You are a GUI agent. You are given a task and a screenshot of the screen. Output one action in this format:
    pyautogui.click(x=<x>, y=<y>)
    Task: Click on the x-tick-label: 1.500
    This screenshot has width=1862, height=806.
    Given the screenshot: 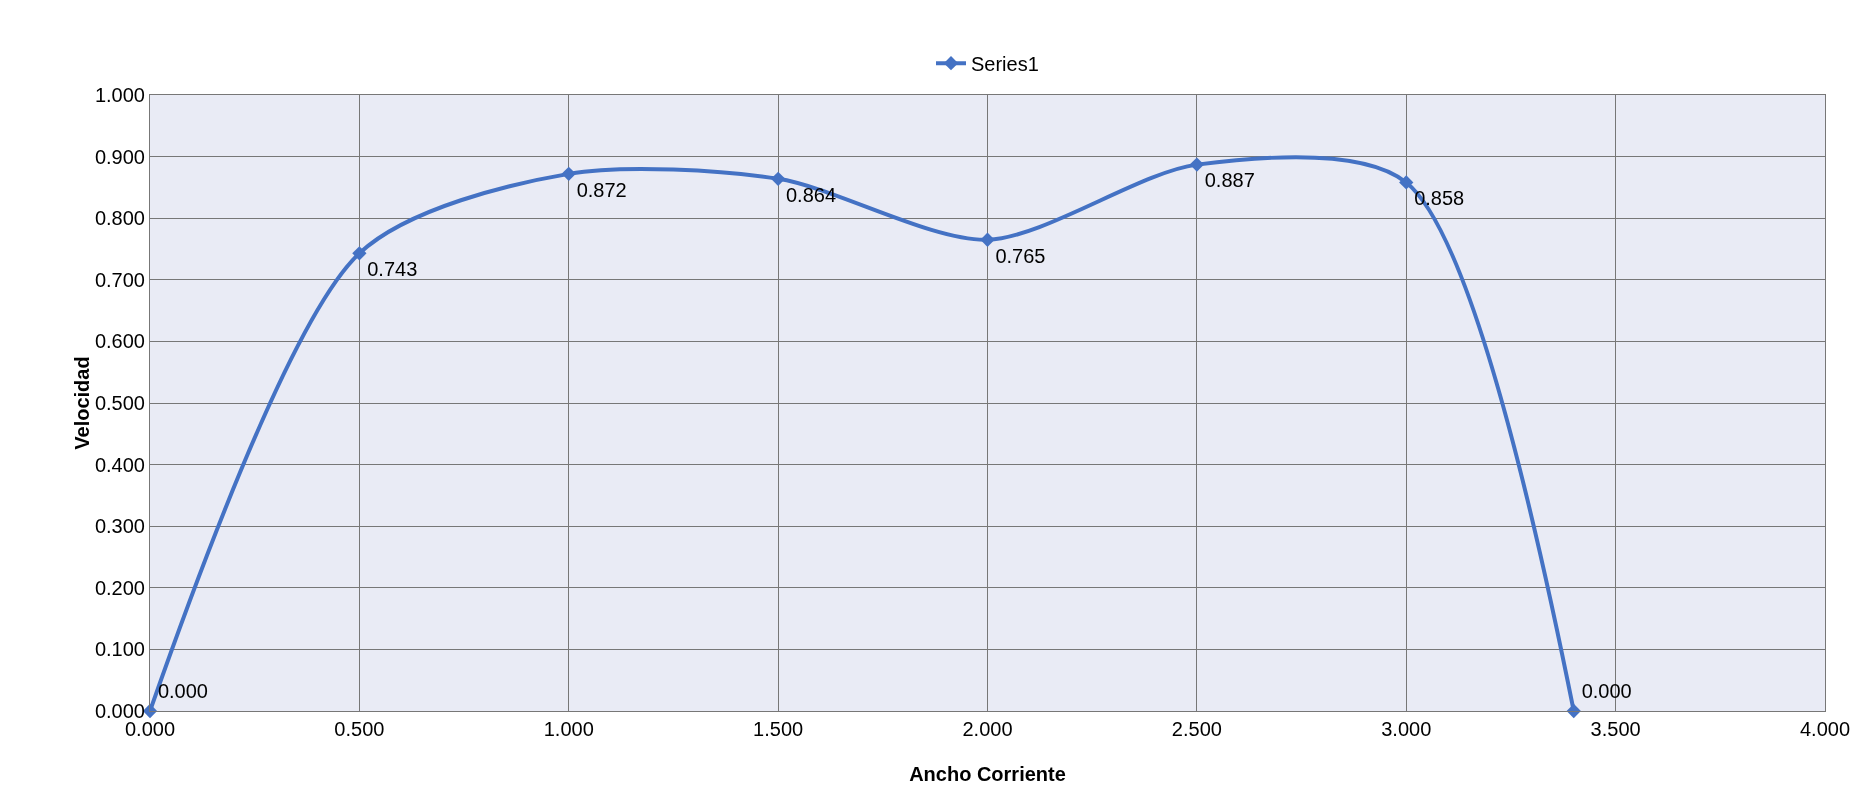 What is the action you would take?
    pyautogui.click(x=778, y=729)
    